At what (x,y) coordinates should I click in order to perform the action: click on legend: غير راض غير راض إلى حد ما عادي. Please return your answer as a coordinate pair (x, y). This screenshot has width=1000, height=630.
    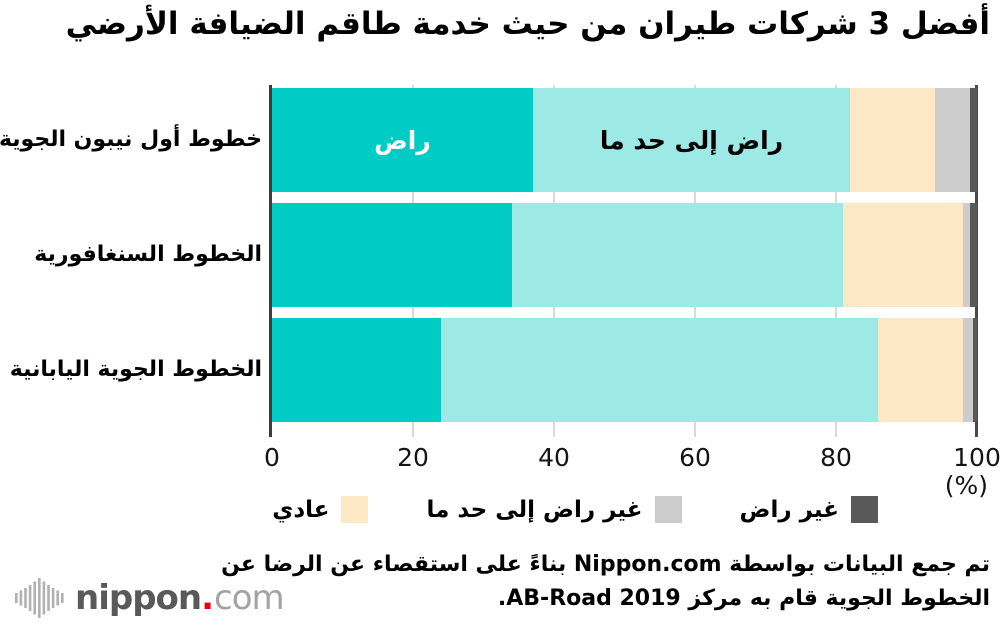
    Looking at the image, I should click on (575, 509).